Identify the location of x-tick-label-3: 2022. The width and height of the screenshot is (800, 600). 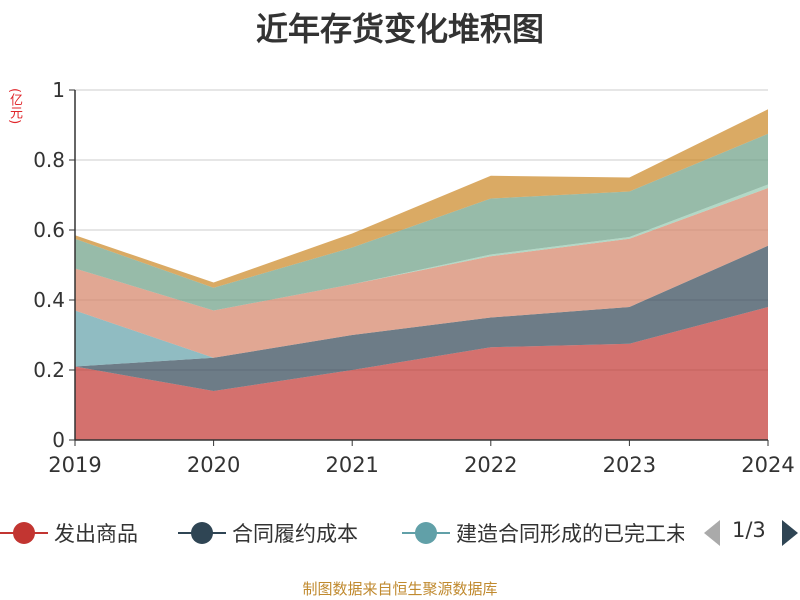
(490, 465).